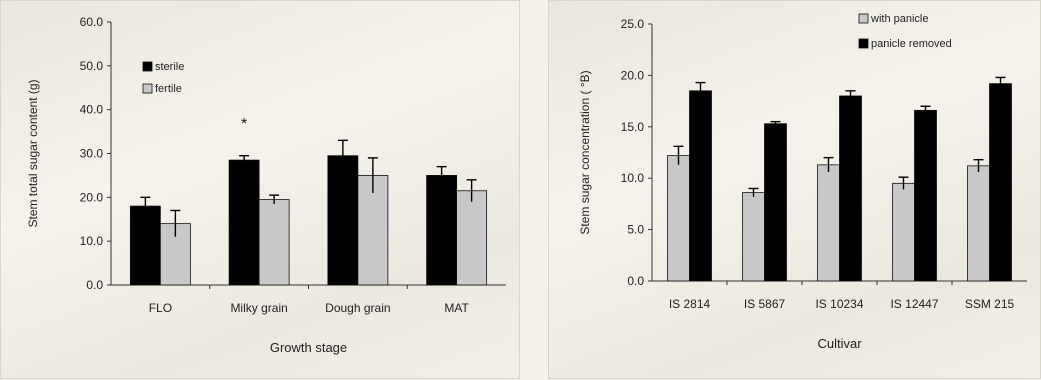  What do you see at coordinates (92, 110) in the screenshot?
I see `y-tick-label: 40.0` at bounding box center [92, 110].